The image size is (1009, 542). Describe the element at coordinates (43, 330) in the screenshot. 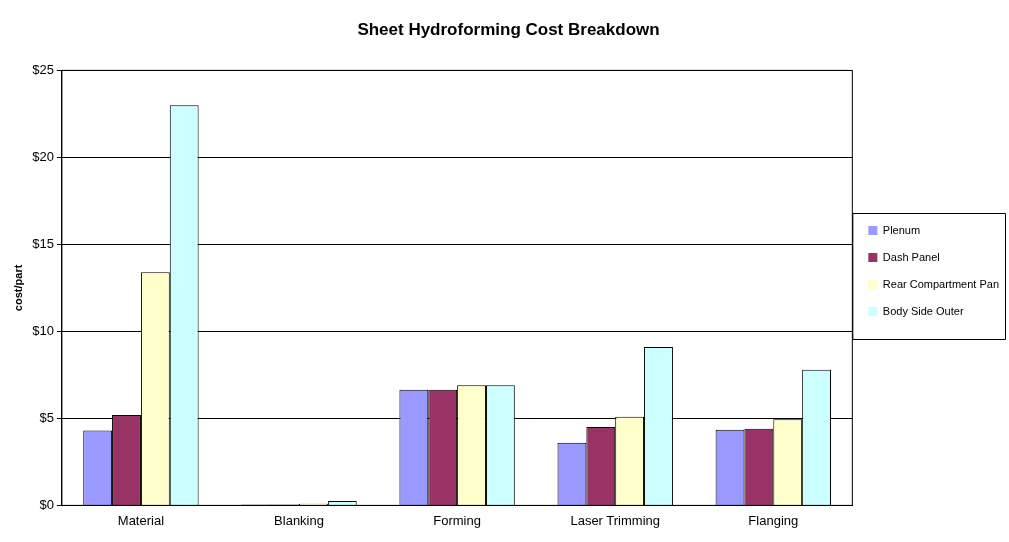

I see `y-tick-label: $10` at that location.